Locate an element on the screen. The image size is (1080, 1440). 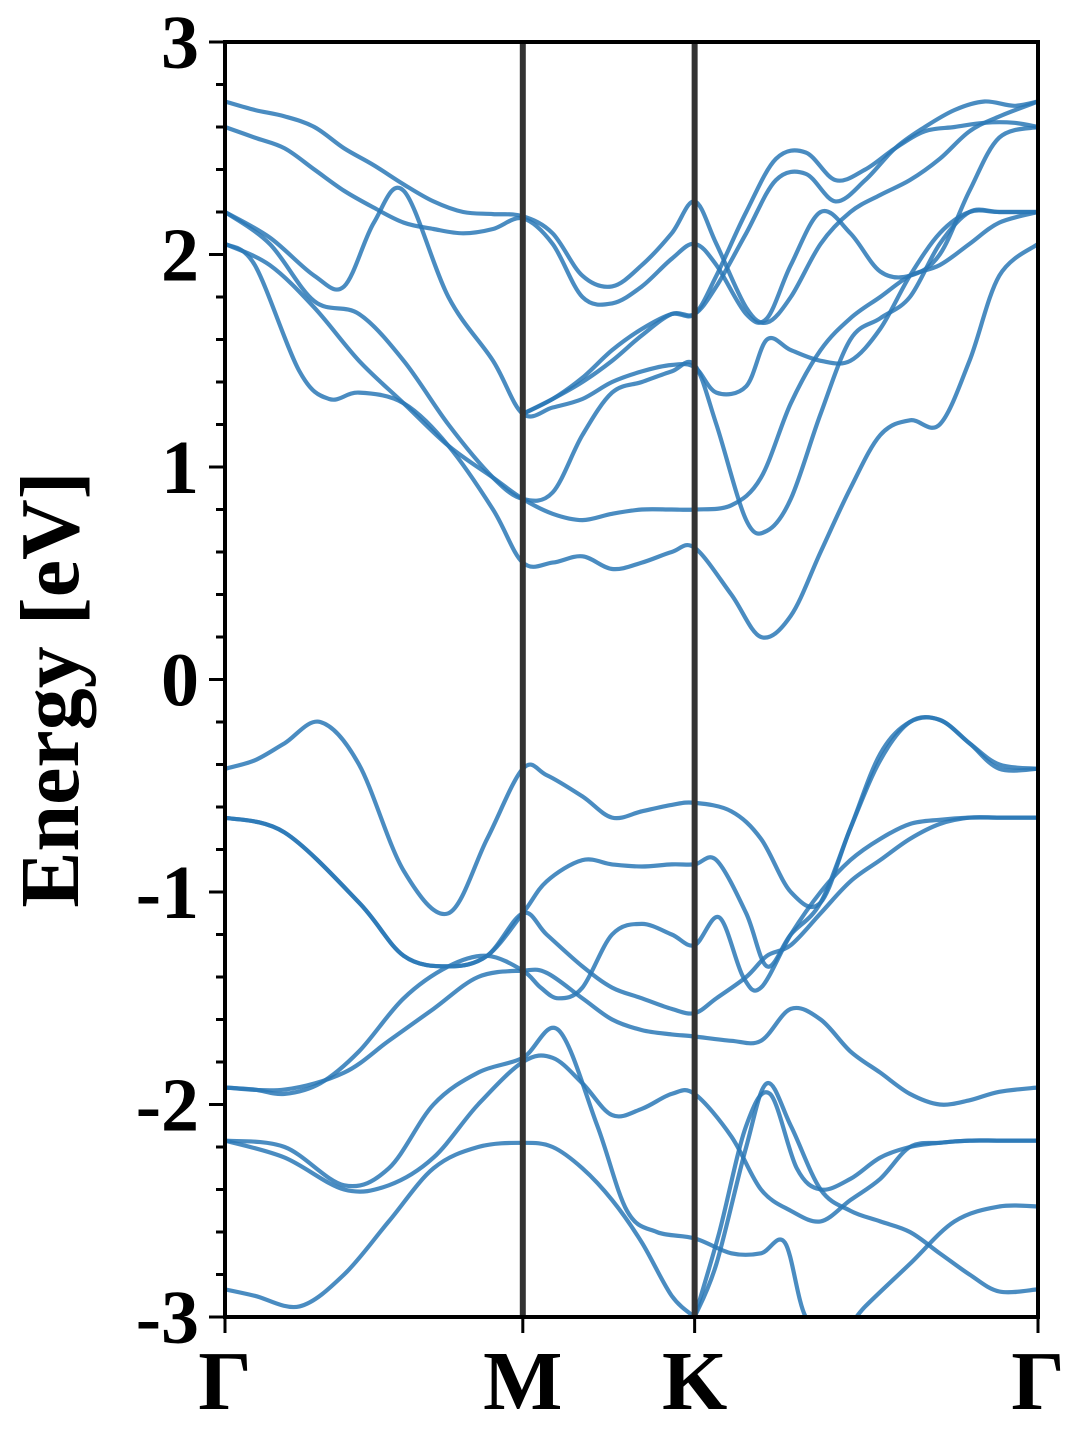
y-tick-label: -1 is located at coordinates (167, 893).